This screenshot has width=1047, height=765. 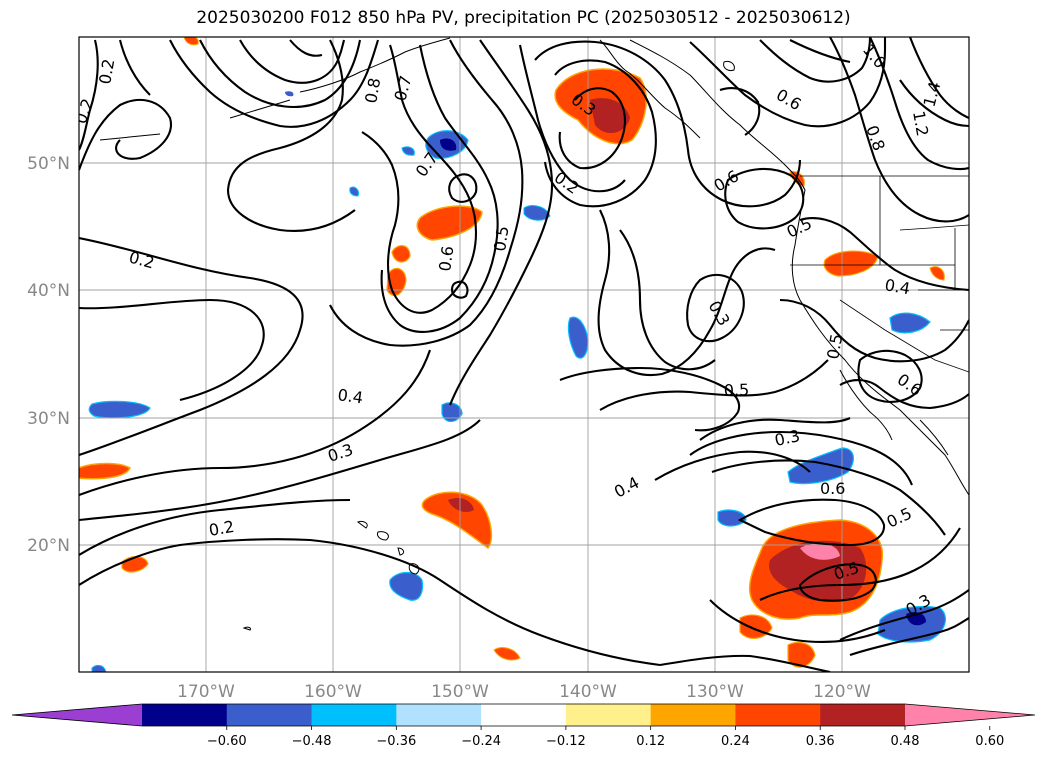 I want to click on colorbar-extend-low, so click(x=77, y=715).